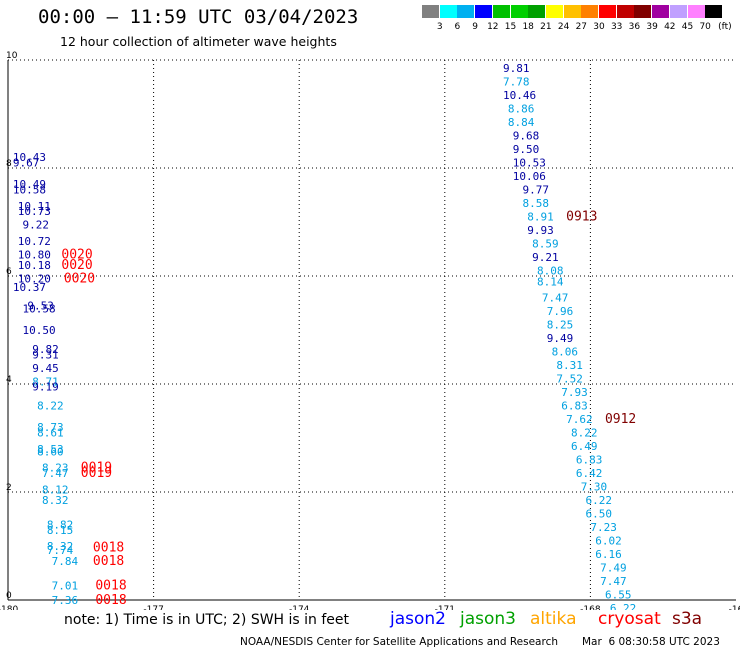 The image size is (740, 650). Describe the element at coordinates (445, 607) in the screenshot. I see `x-tick-label: -171` at that location.